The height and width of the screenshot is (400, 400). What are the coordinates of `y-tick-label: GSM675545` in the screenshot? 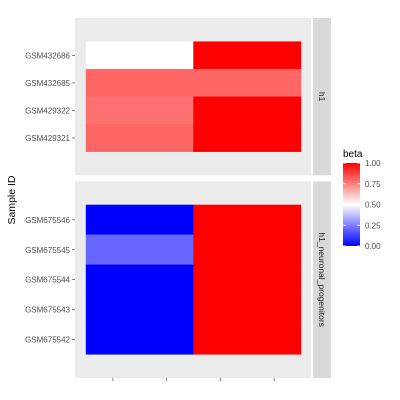 It's located at (47, 250).